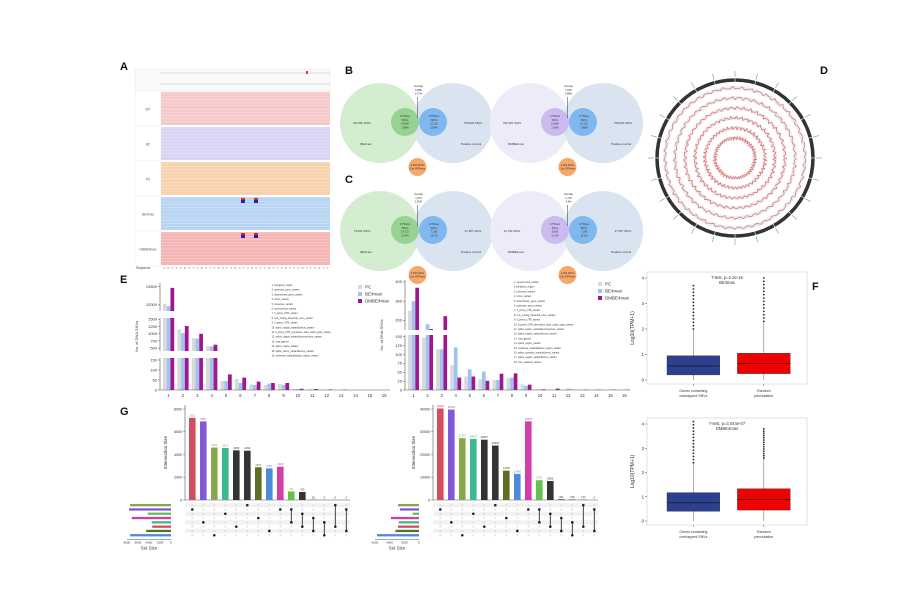 This screenshot has height=595, width=916. Describe the element at coordinates (623, 231) in the screenshot. I see `venn-right-count: 47,387 SNVs` at that location.